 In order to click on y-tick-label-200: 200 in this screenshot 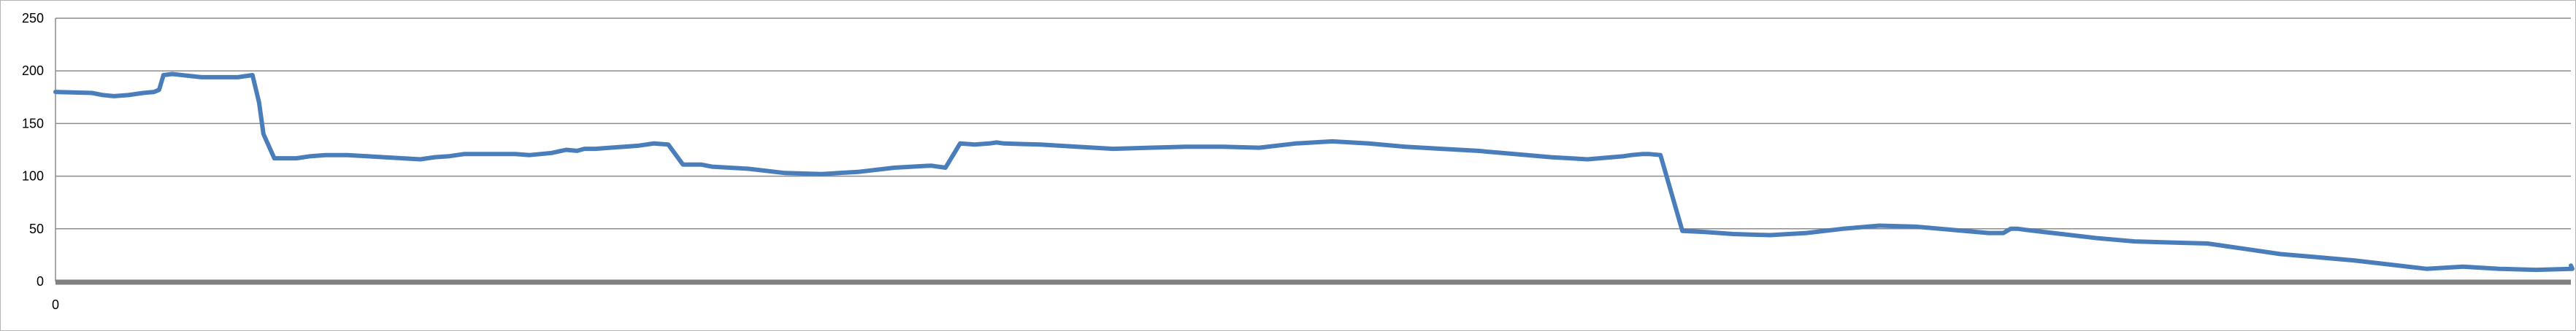, I will do `click(33, 70)`.